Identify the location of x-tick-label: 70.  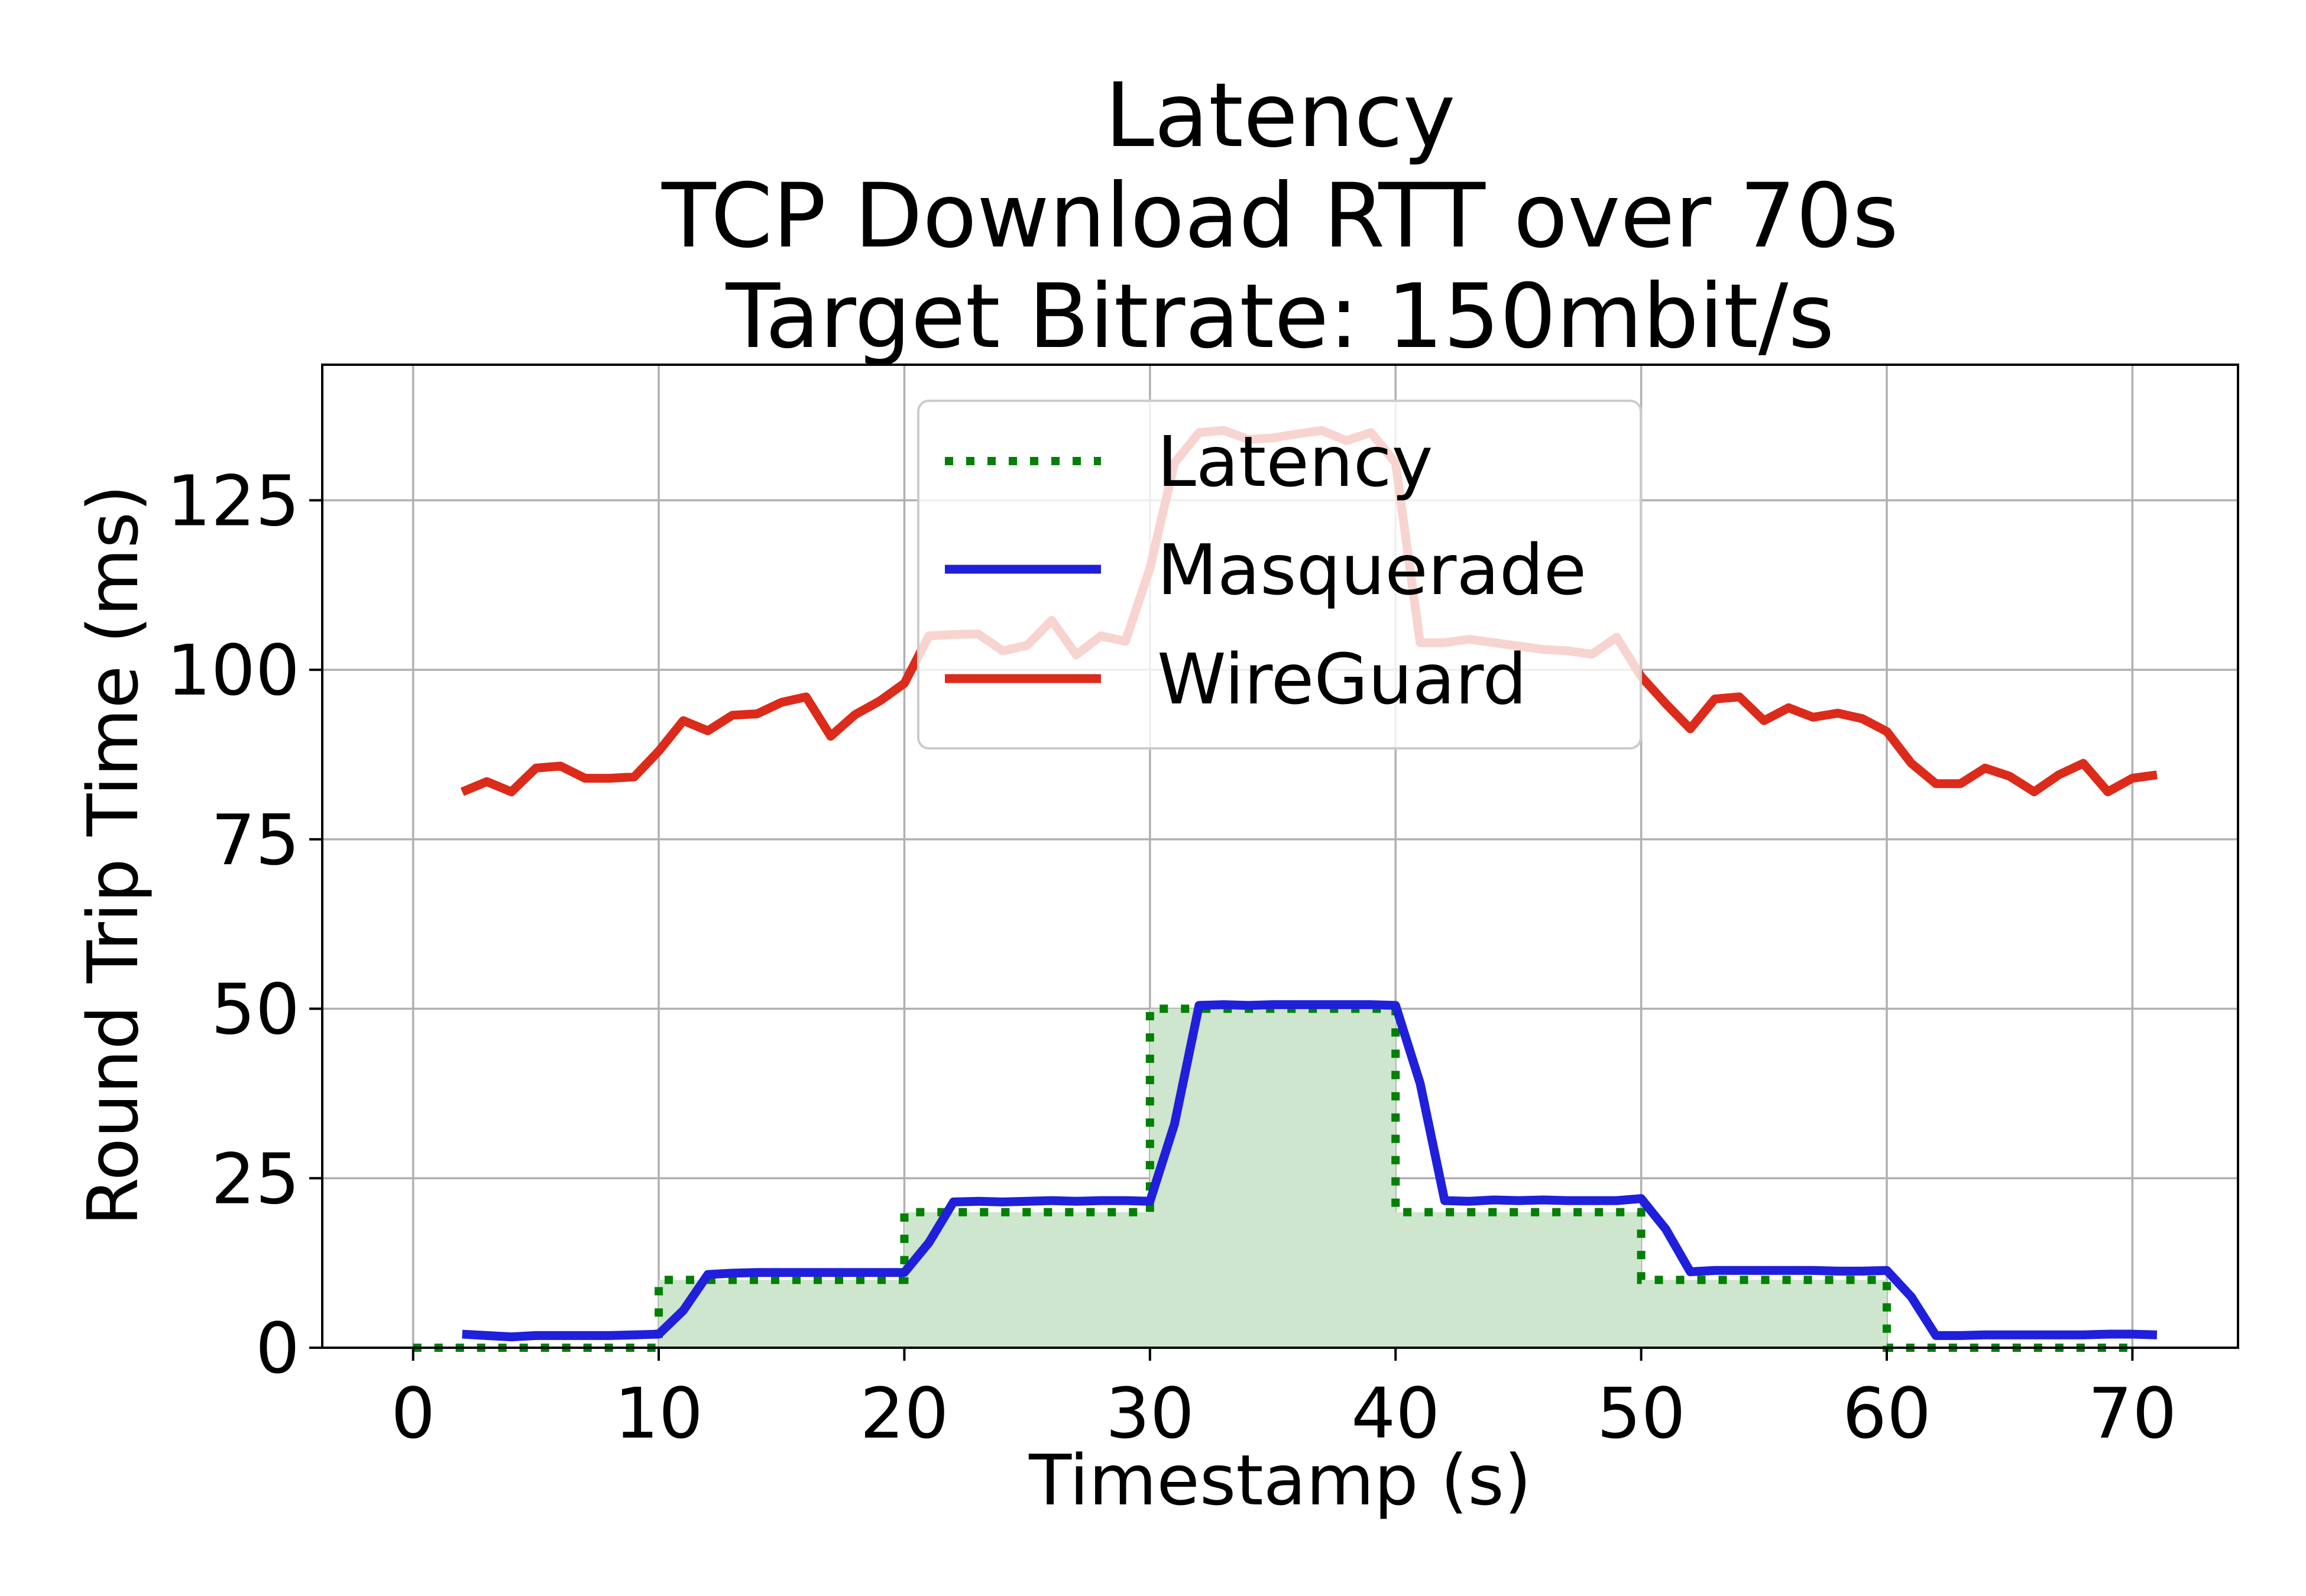
(2132, 1413).